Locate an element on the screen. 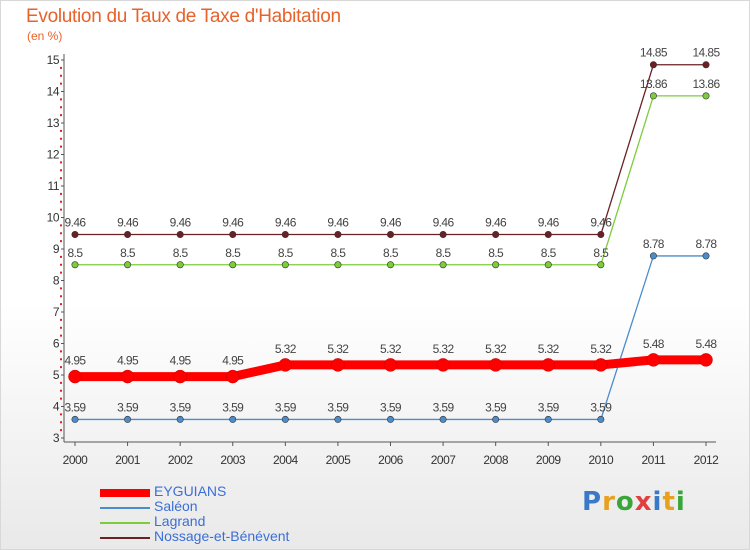  y-tick-label: 11 is located at coordinates (54, 186).